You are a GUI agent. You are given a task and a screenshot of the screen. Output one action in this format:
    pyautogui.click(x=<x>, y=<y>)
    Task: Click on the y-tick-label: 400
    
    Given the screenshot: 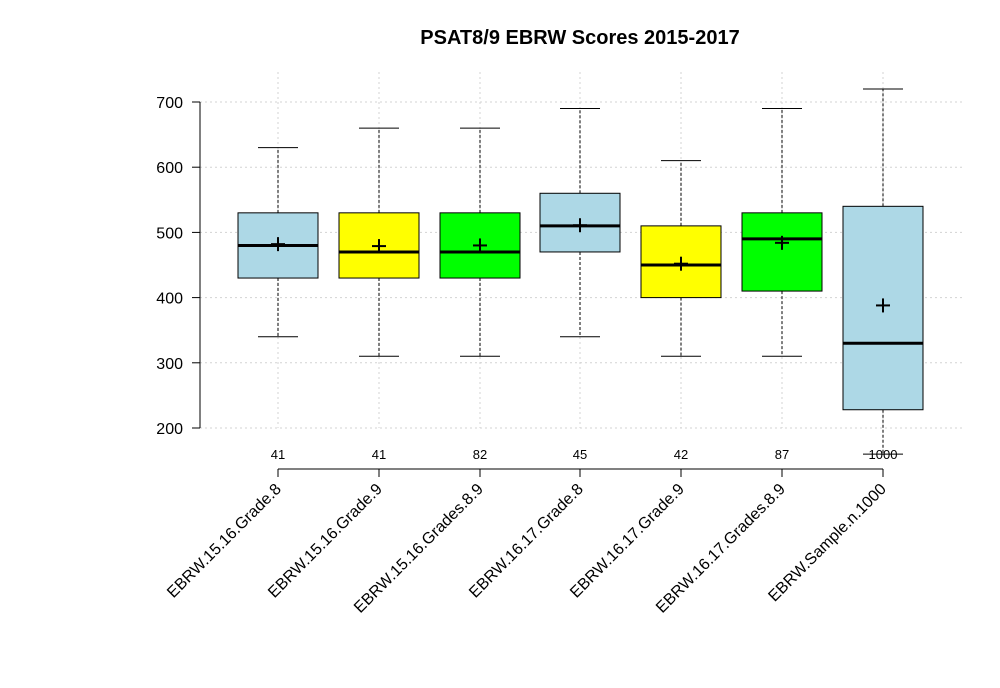 What is the action you would take?
    pyautogui.click(x=169, y=299)
    